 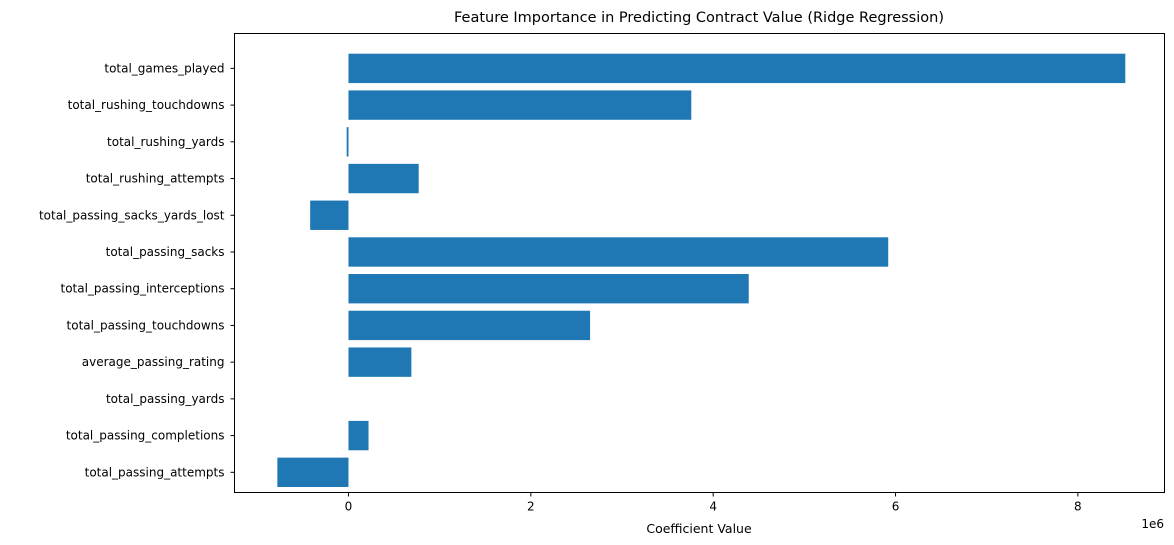 I want to click on y-tick-label: total_rushing_yards, so click(x=165, y=142).